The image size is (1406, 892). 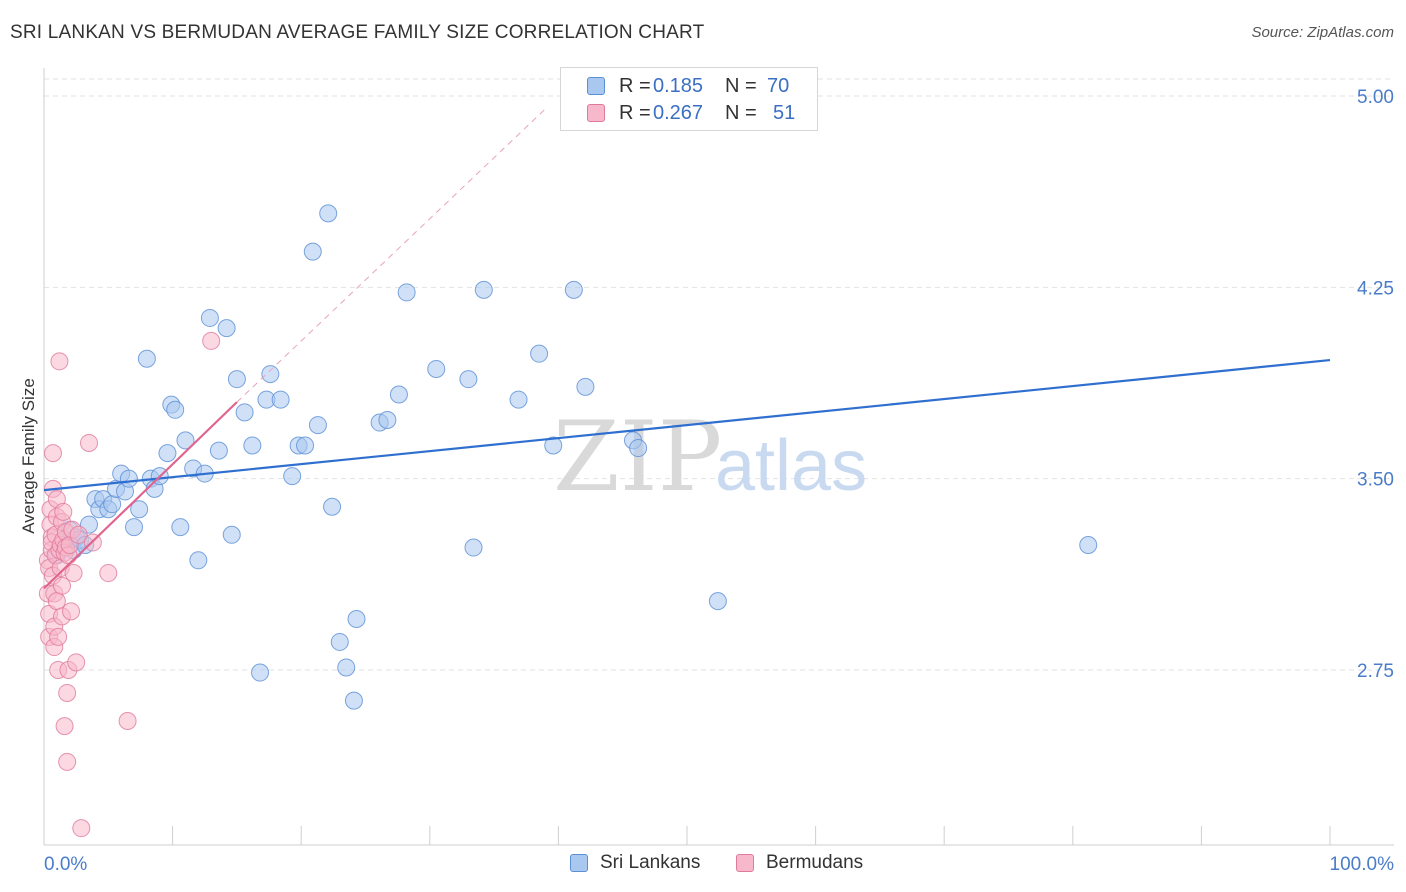 I want to click on series-label-sri-lankans: Sri Lankans, so click(x=650, y=862).